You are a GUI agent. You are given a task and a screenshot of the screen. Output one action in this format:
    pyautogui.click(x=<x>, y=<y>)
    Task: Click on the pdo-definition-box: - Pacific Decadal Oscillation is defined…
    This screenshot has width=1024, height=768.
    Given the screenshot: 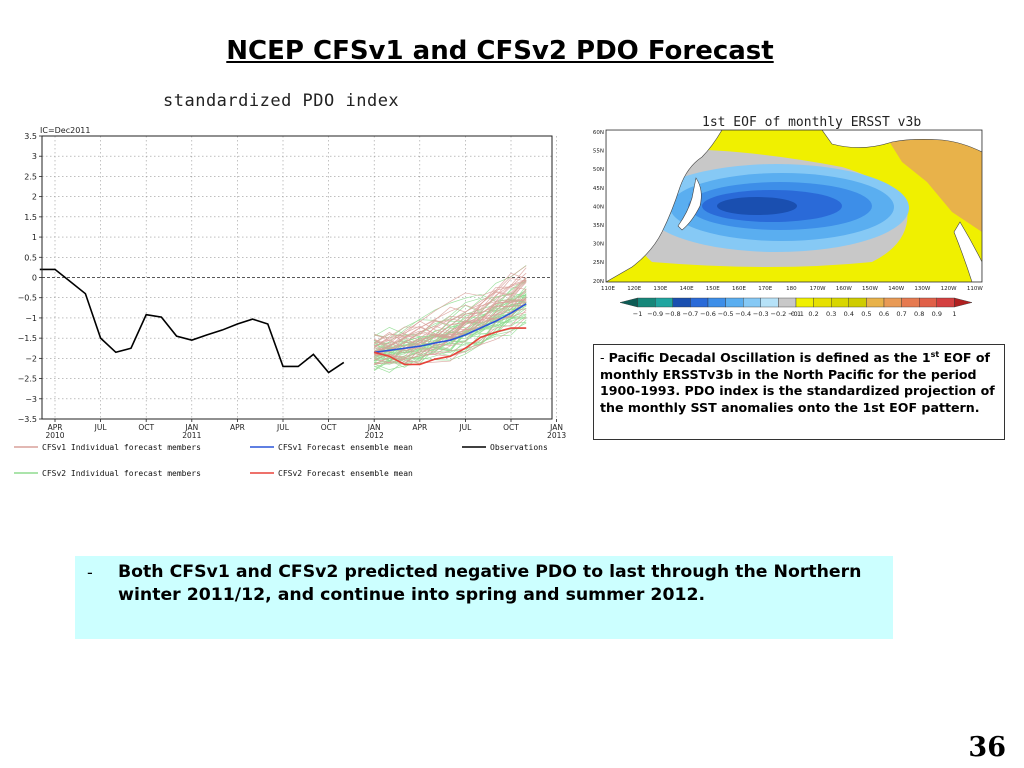 What is the action you would take?
    pyautogui.click(x=799, y=392)
    